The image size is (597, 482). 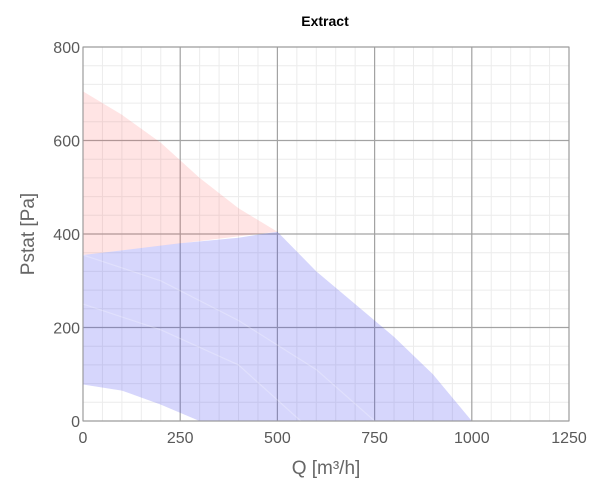 What do you see at coordinates (374, 438) in the screenshot?
I see `x-tick-label: 750` at bounding box center [374, 438].